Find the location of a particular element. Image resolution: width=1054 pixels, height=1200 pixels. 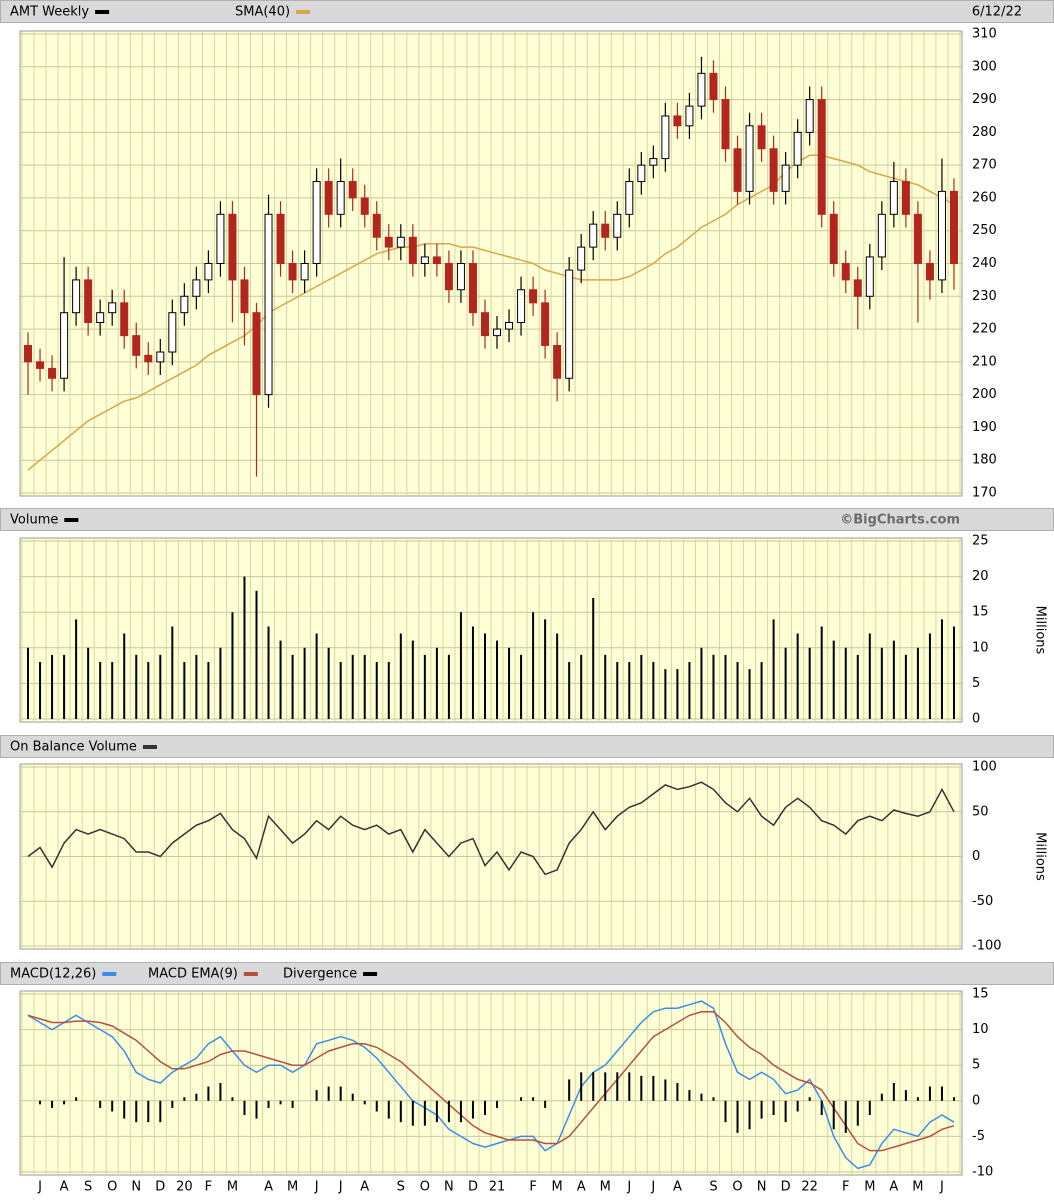

y-tick-label: -100 is located at coordinates (987, 946).